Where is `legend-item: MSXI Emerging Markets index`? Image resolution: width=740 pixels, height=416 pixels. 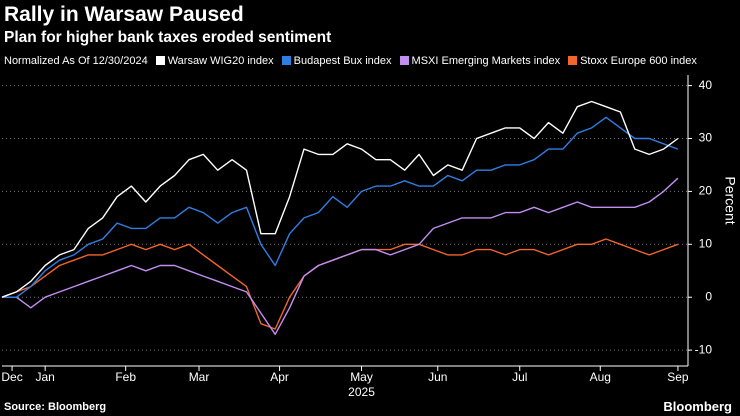 legend-item: MSXI Emerging Markets index is located at coordinates (480, 61).